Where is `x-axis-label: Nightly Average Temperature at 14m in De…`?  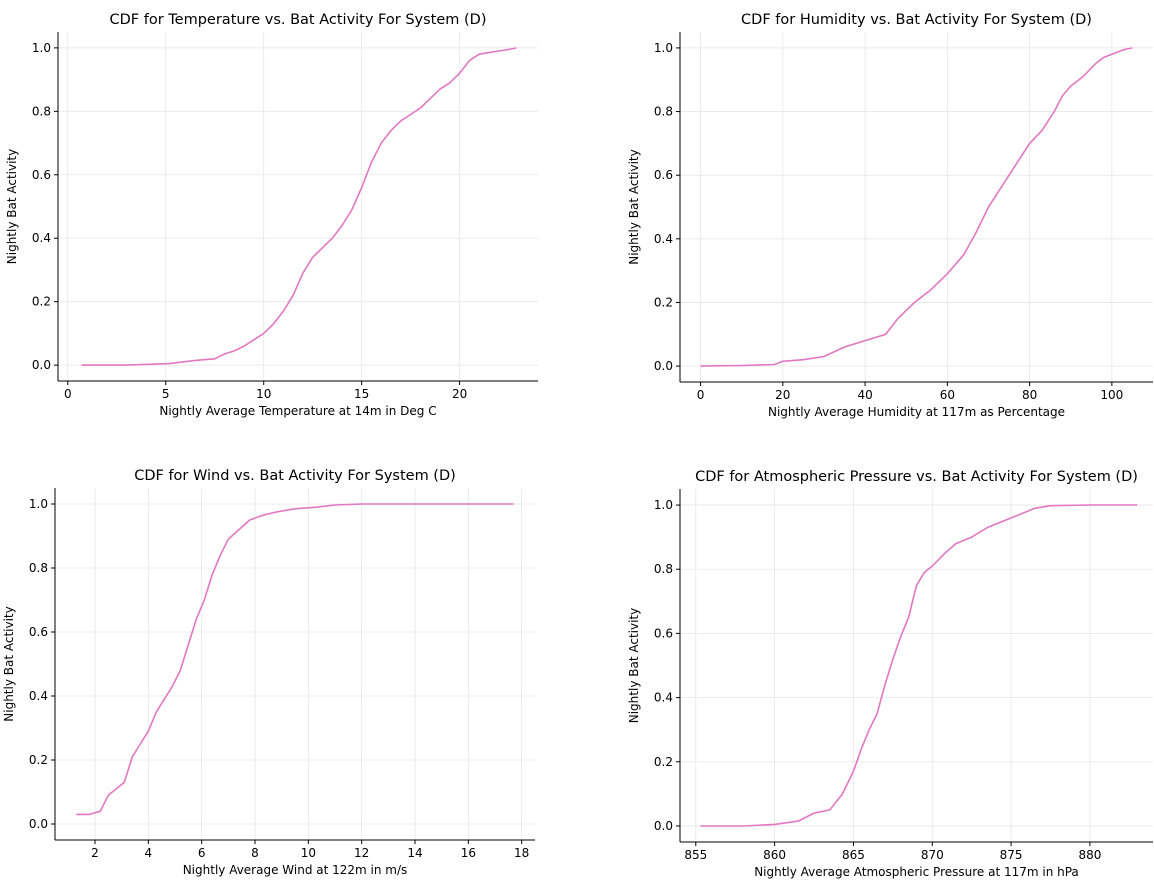 x-axis-label: Nightly Average Temperature at 14m in De… is located at coordinates (297, 411).